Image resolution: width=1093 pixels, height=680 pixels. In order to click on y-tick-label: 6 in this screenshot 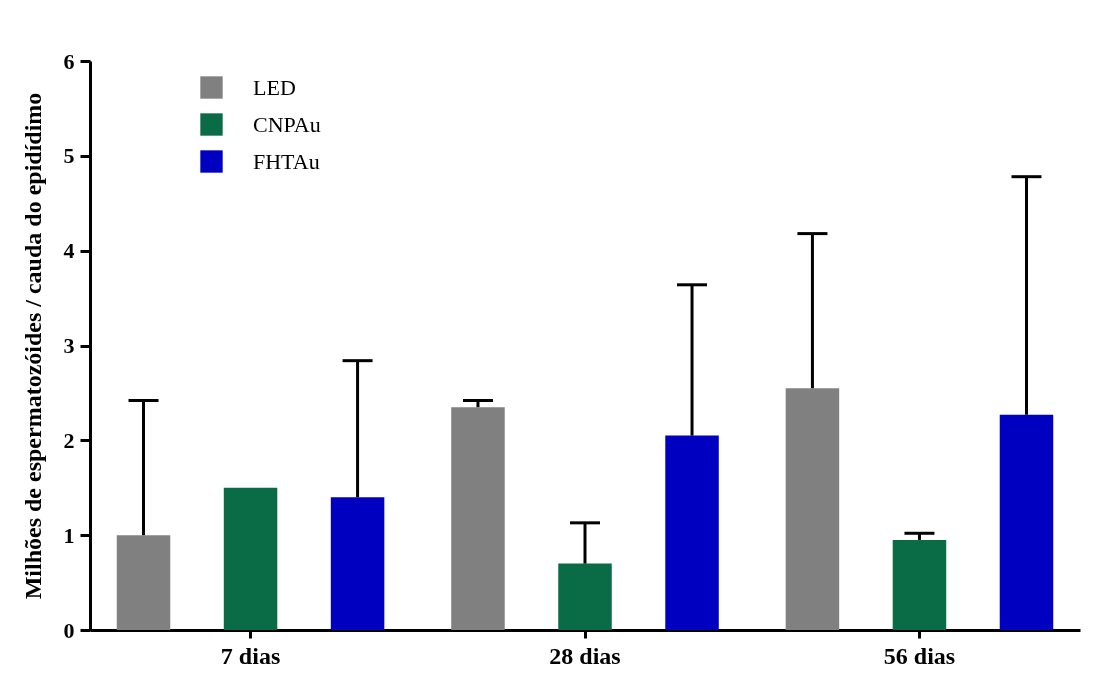, I will do `click(69, 61)`.